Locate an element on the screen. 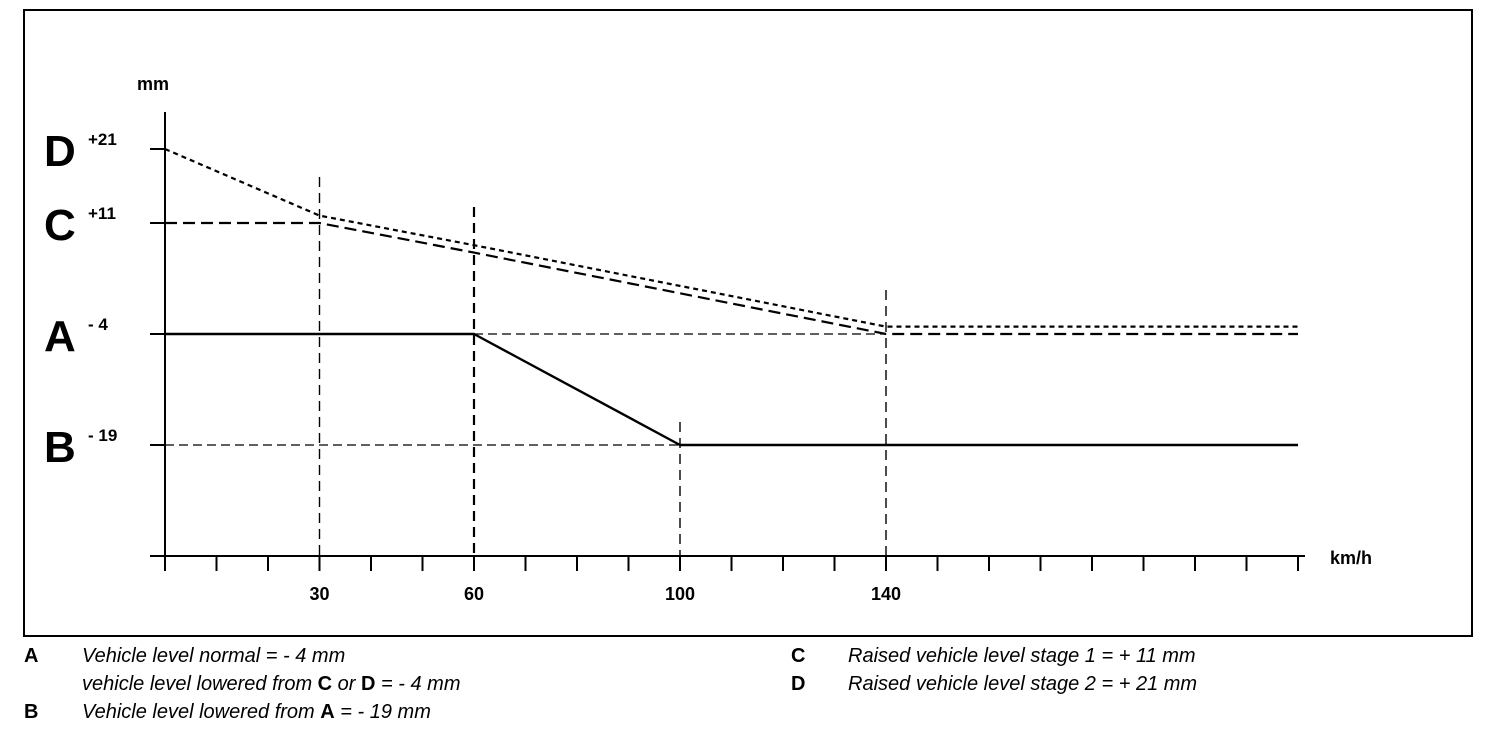  x-tick-label-60: 60 is located at coordinates (474, 594).